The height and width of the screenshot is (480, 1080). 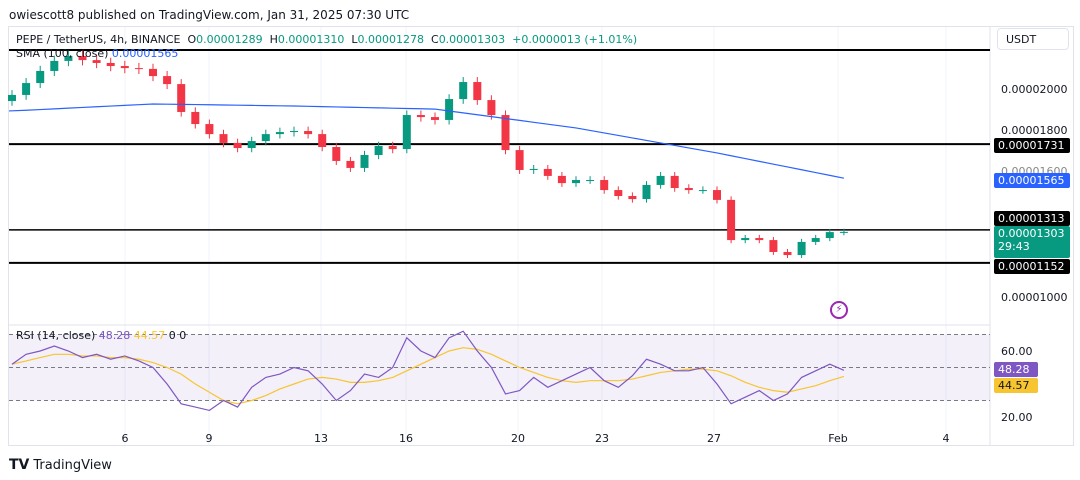 I want to click on rsi-legend: RSI (14, close) 48.28 44.57 0 0, so click(x=101, y=335).